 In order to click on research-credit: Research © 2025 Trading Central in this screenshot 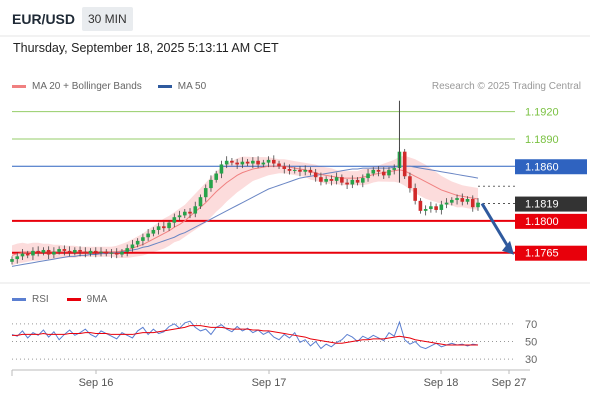, I will do `click(506, 86)`.